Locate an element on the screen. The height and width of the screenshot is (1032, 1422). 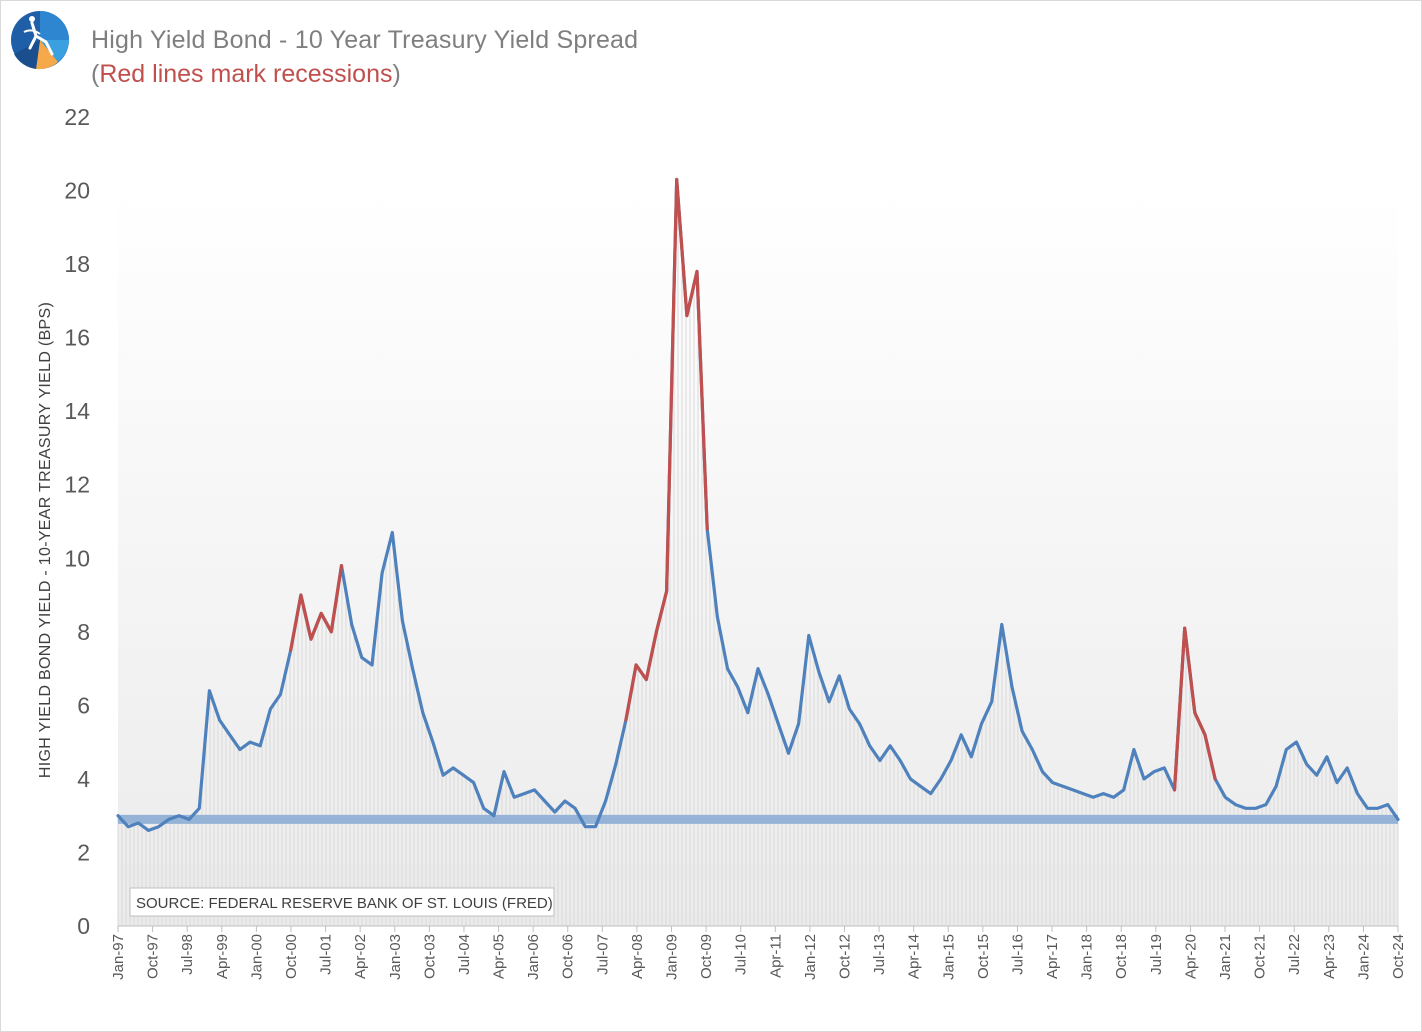
y-tick-label: 8 is located at coordinates (83, 632).